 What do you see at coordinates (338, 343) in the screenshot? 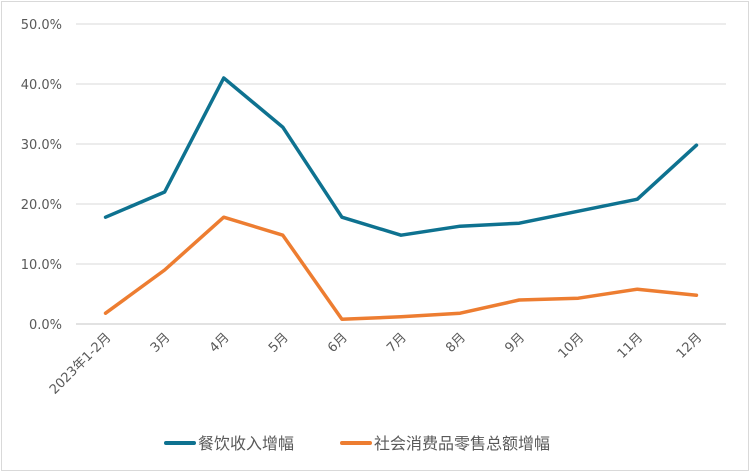
I see `x-tick-label: 6月` at bounding box center [338, 343].